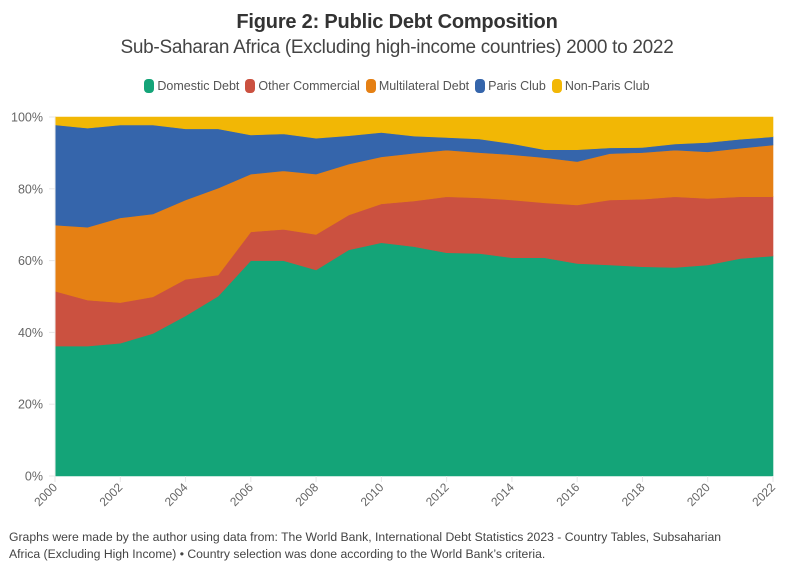  What do you see at coordinates (30, 333) in the screenshot?
I see `y-tick-label: 40%` at bounding box center [30, 333].